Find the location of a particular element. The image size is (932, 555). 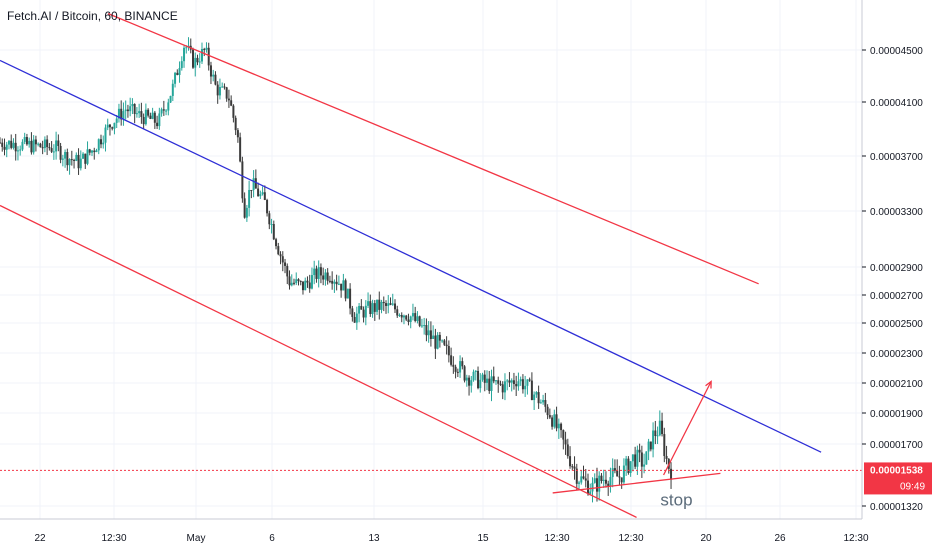

y-tick-label: 0.00002700 is located at coordinates (896, 296).